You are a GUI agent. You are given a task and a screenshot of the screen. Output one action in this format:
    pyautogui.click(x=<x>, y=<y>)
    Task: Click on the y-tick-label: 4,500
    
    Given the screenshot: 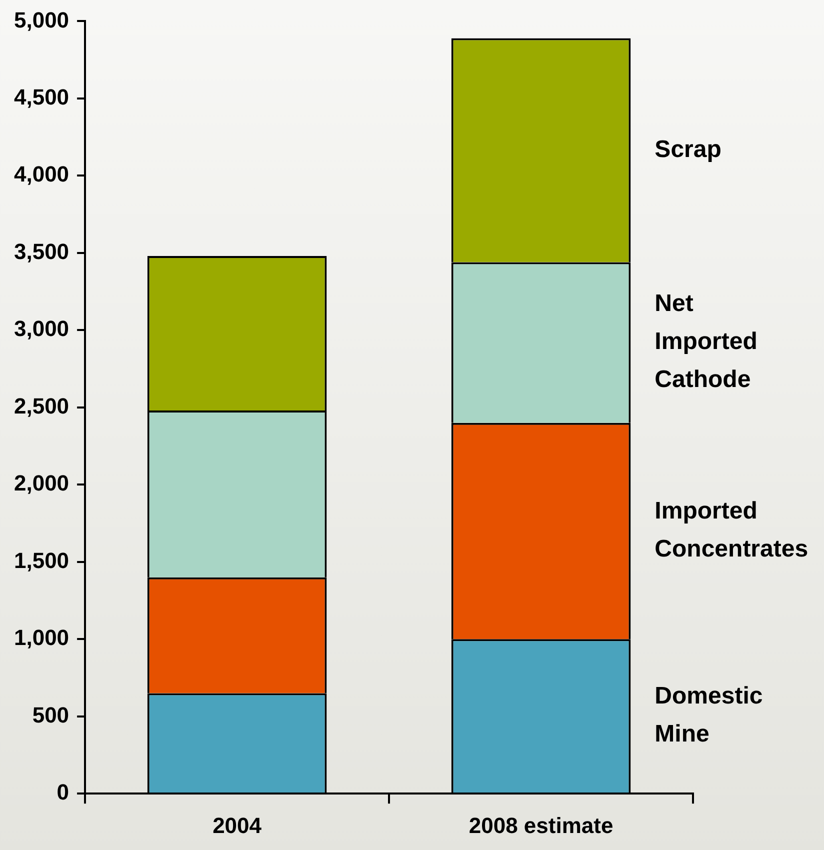 What is the action you would take?
    pyautogui.click(x=42, y=97)
    